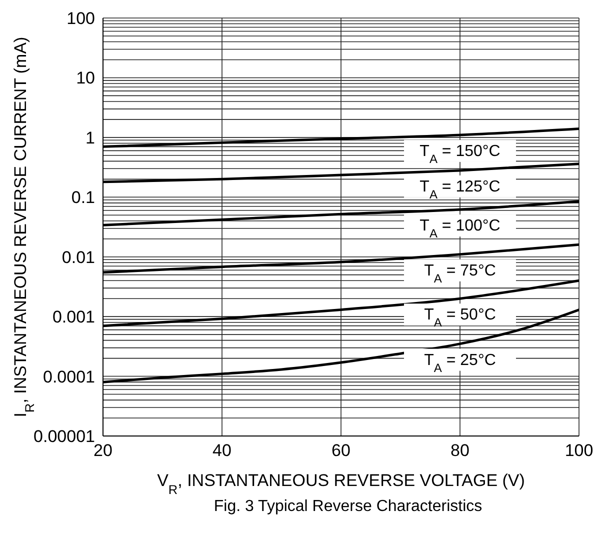 This screenshot has width=605, height=541. I want to click on y-tick-label: 0.001, so click(73, 317).